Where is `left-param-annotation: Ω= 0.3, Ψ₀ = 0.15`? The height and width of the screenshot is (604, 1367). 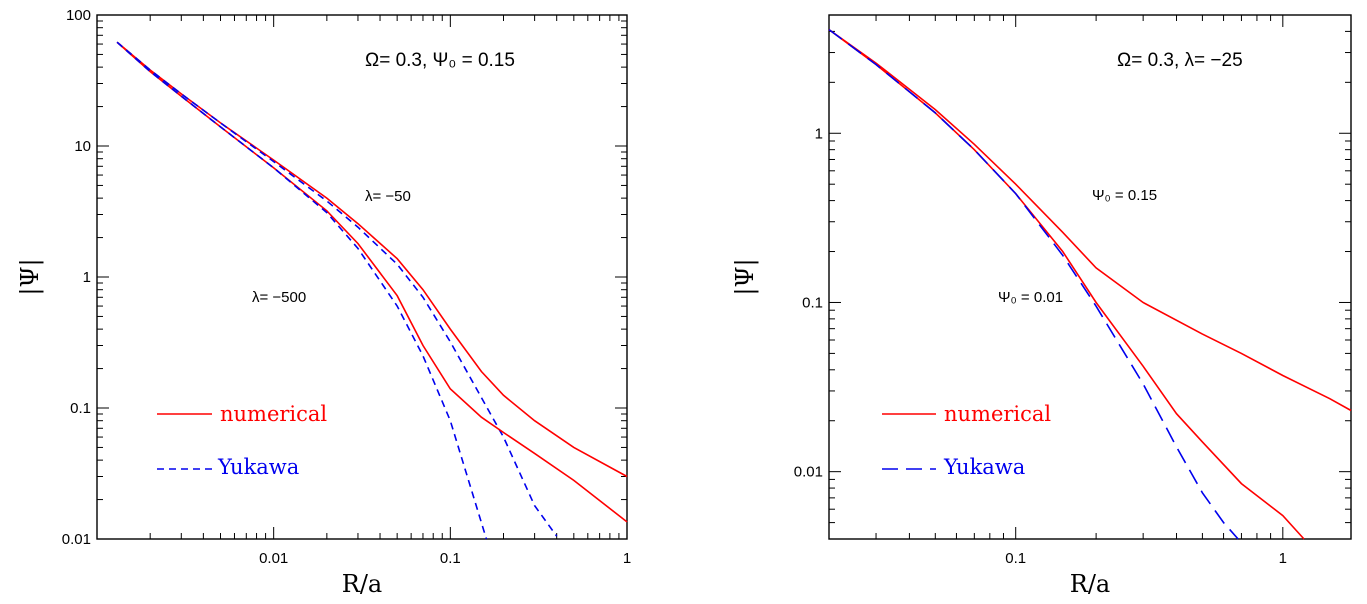
left-param-annotation: Ω= 0.3, Ψ₀ = 0.15 is located at coordinates (440, 60).